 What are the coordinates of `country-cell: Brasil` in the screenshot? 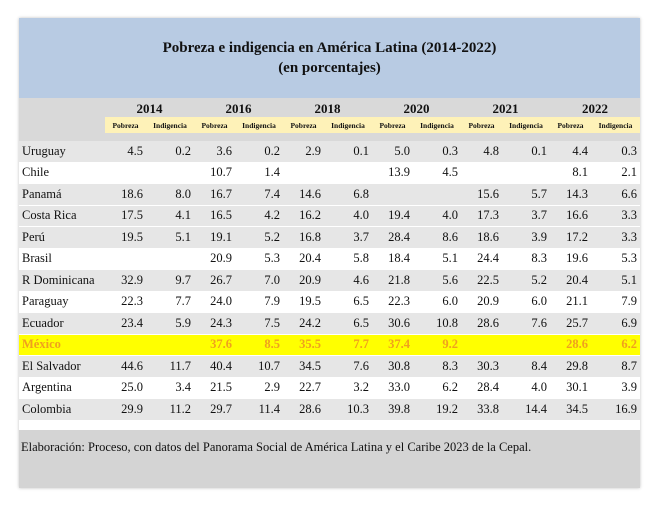 It's located at (62, 259).